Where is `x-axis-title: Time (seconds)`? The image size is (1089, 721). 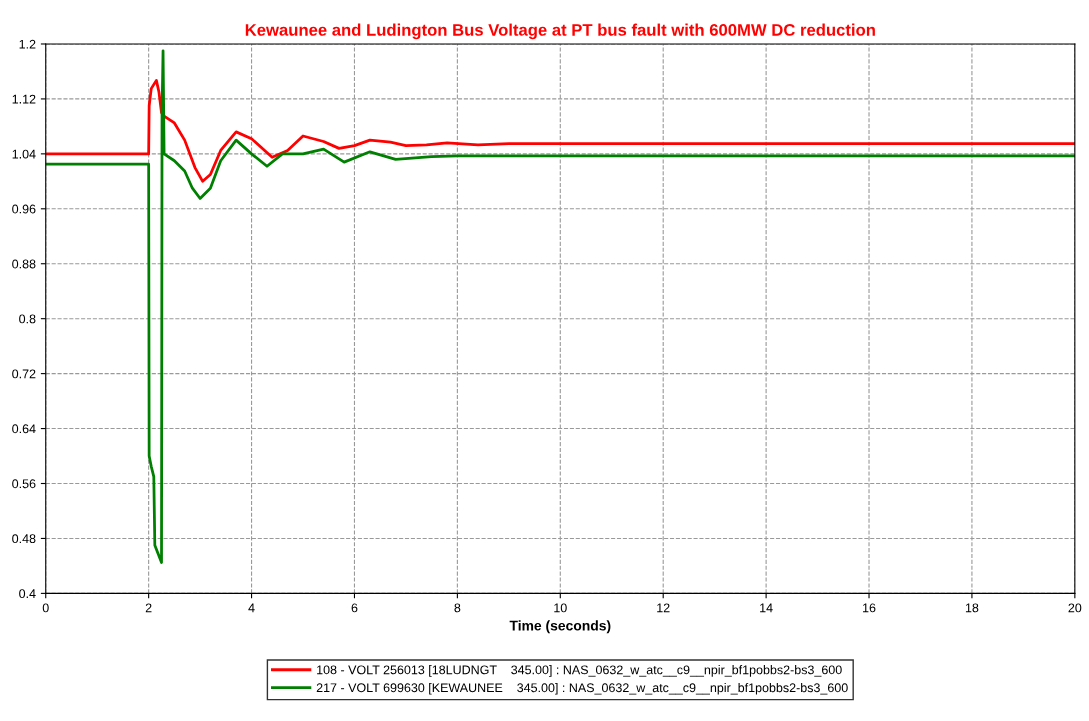
x-axis-title: Time (seconds) is located at coordinates (560, 627).